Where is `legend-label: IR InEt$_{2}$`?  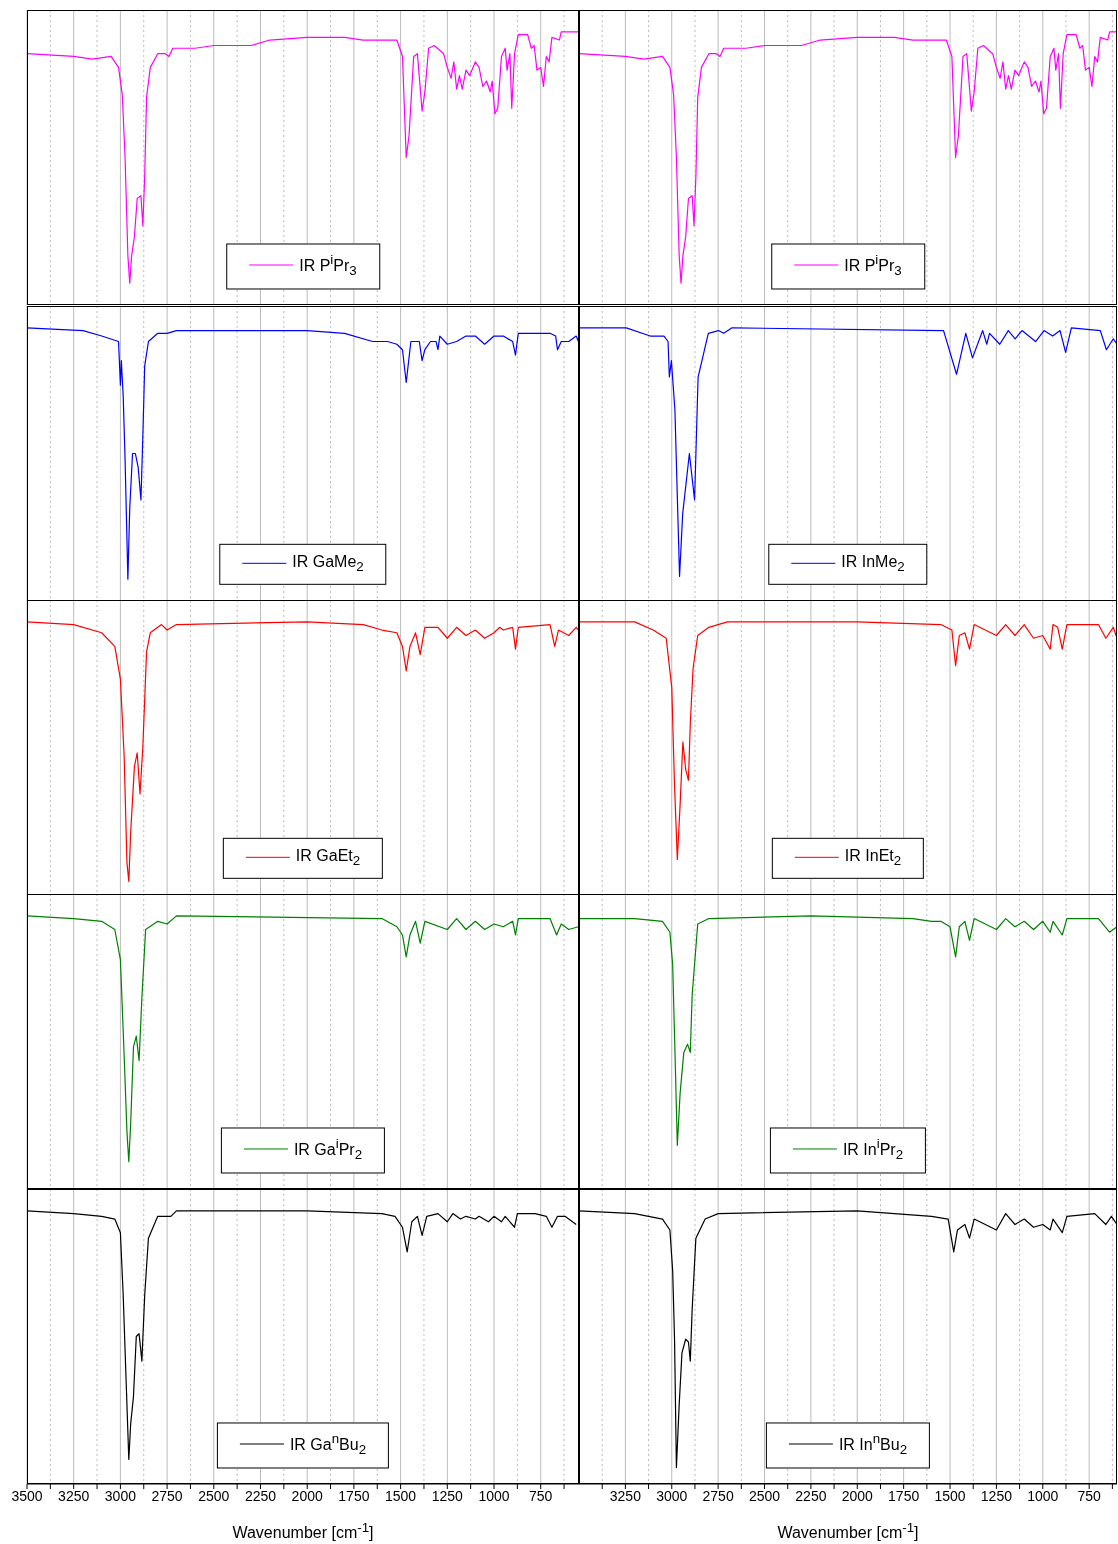
legend-label: IR InEt$_{2}$ is located at coordinates (873, 857).